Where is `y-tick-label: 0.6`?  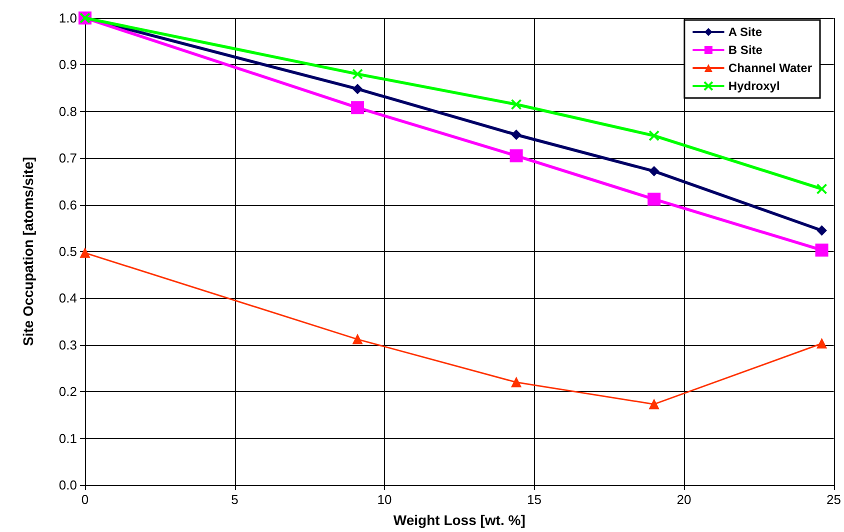 y-tick-label: 0.6 is located at coordinates (67, 204).